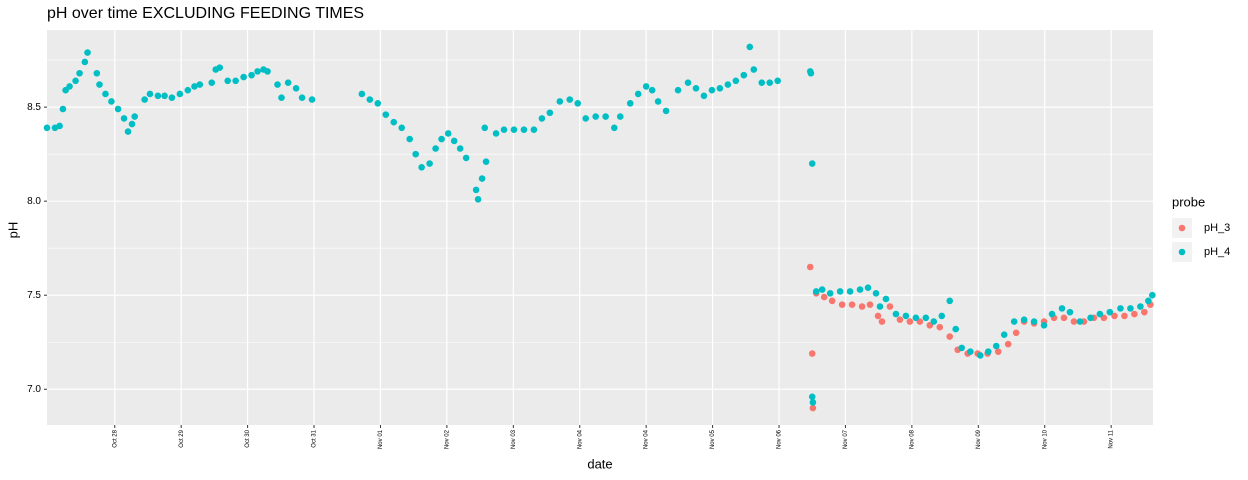 This screenshot has height=480, width=1248. I want to click on x-tick-label: Oct 28, so click(115, 438).